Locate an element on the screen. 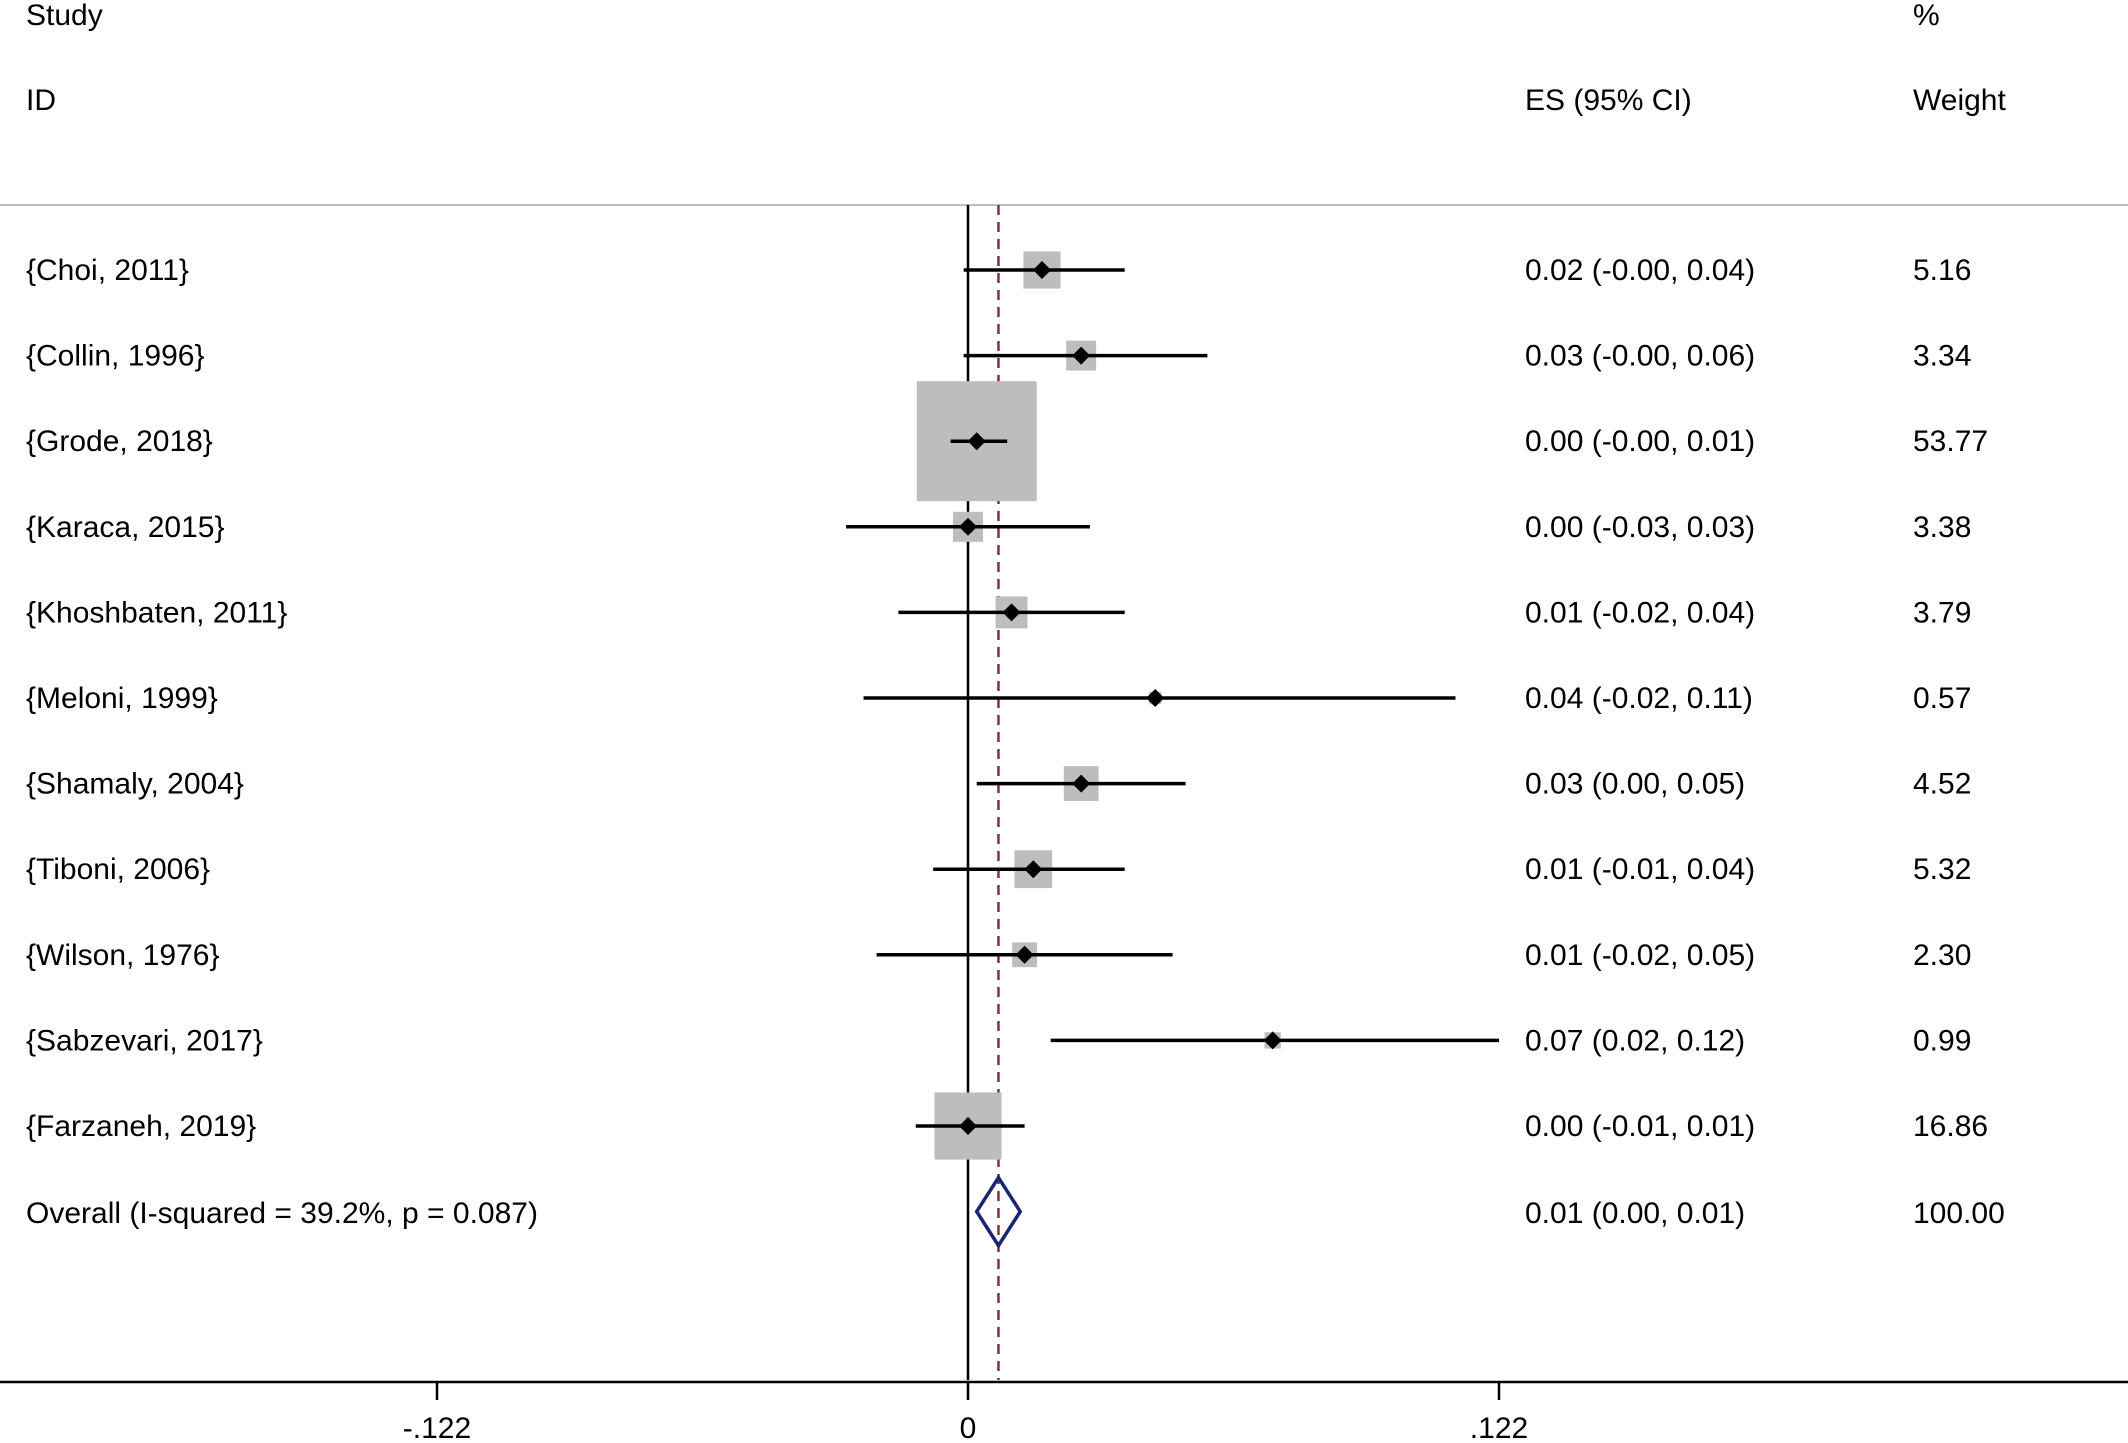 The height and width of the screenshot is (1443, 2128). weight-text: 0.99 is located at coordinates (1942, 1040).